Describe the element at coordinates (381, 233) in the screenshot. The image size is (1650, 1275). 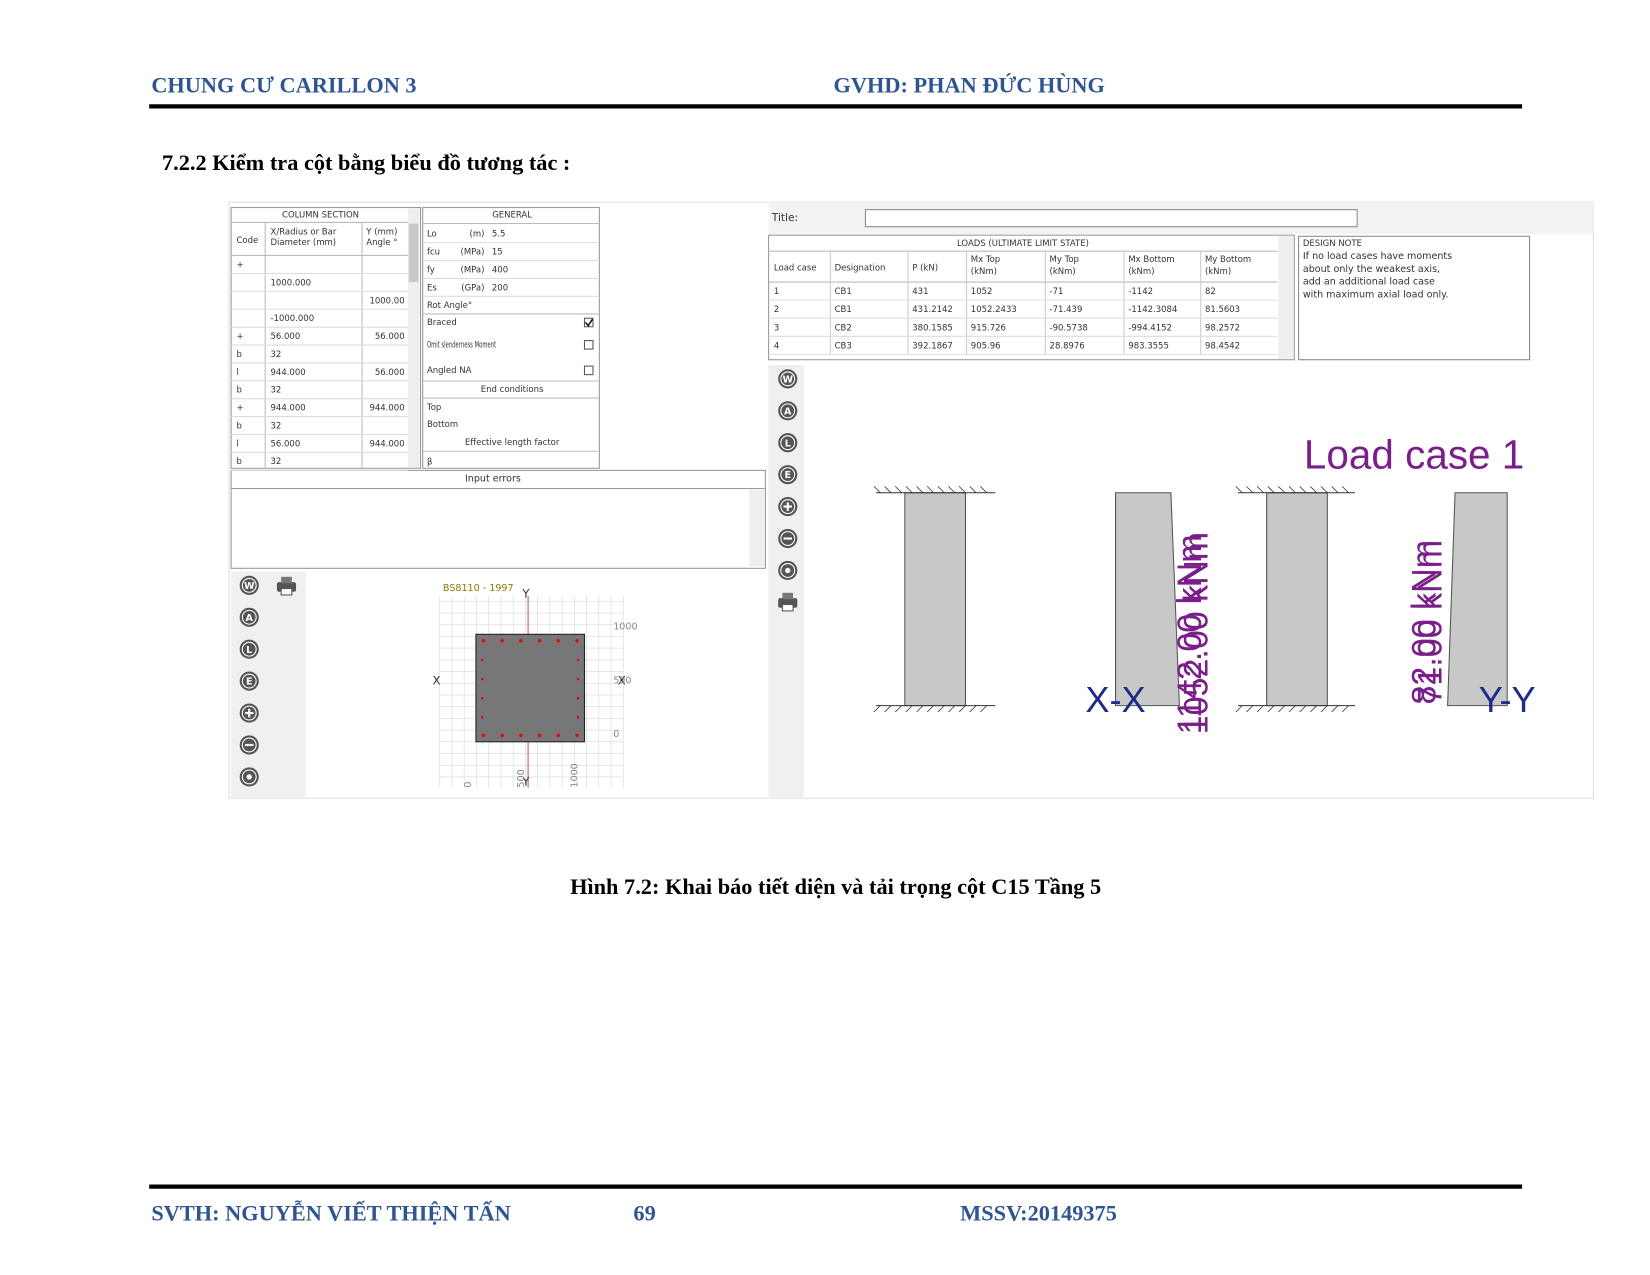
I see `column-header: Y (mm)` at that location.